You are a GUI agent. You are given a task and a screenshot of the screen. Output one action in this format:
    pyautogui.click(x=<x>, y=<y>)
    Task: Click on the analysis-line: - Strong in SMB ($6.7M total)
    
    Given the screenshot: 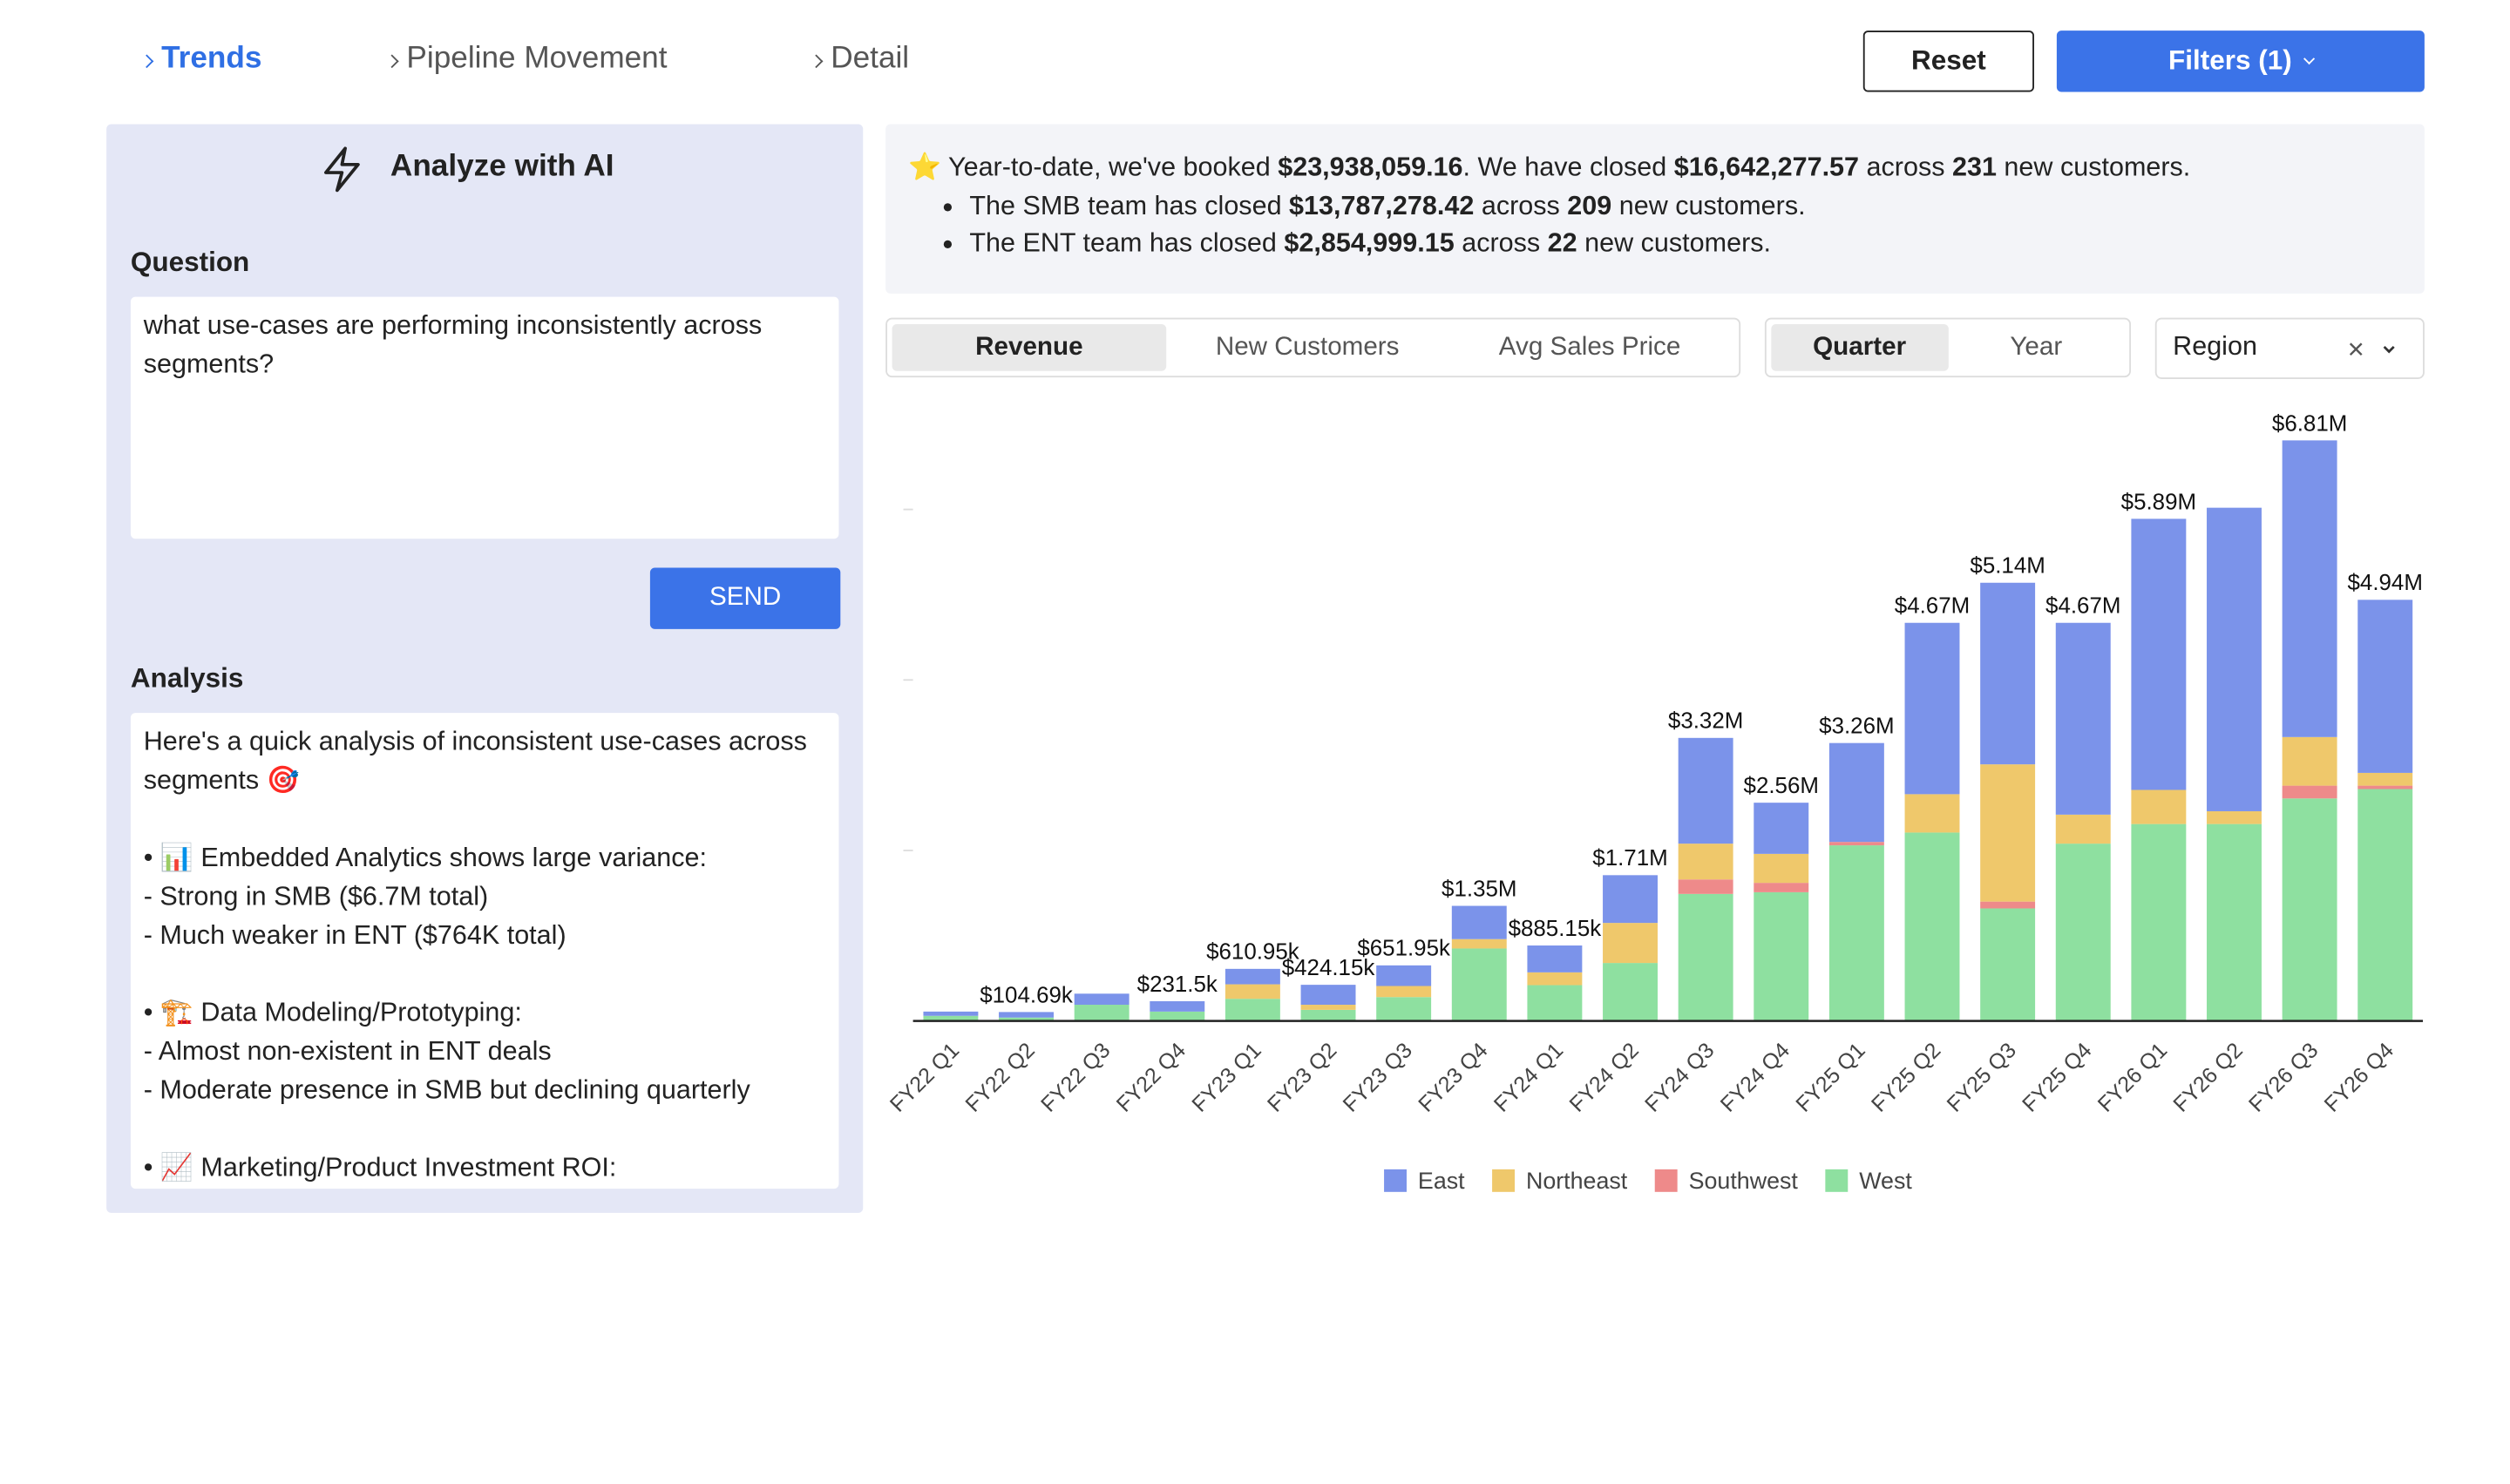 What is the action you would take?
    pyautogui.click(x=316, y=896)
    